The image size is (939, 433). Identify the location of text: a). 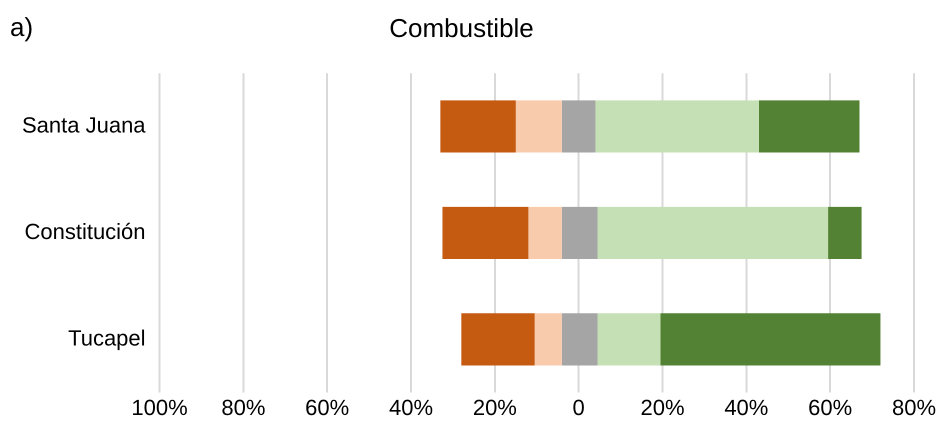
(22, 27).